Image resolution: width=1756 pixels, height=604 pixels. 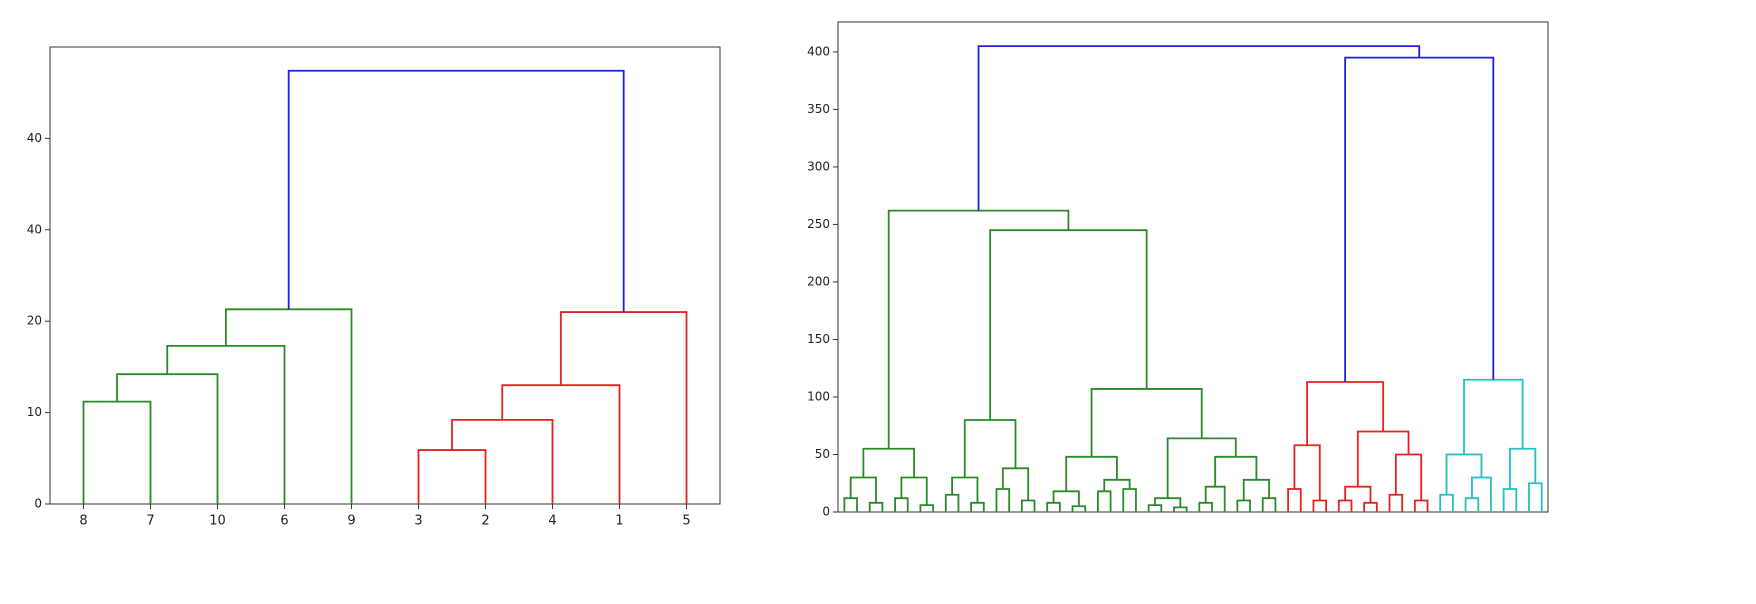 What do you see at coordinates (418, 521) in the screenshot?
I see `leaf-label: 3` at bounding box center [418, 521].